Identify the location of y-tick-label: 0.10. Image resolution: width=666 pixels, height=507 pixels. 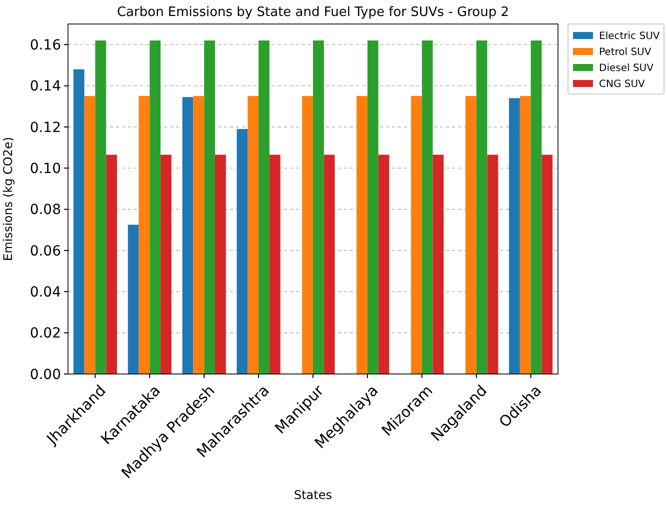
(45, 169).